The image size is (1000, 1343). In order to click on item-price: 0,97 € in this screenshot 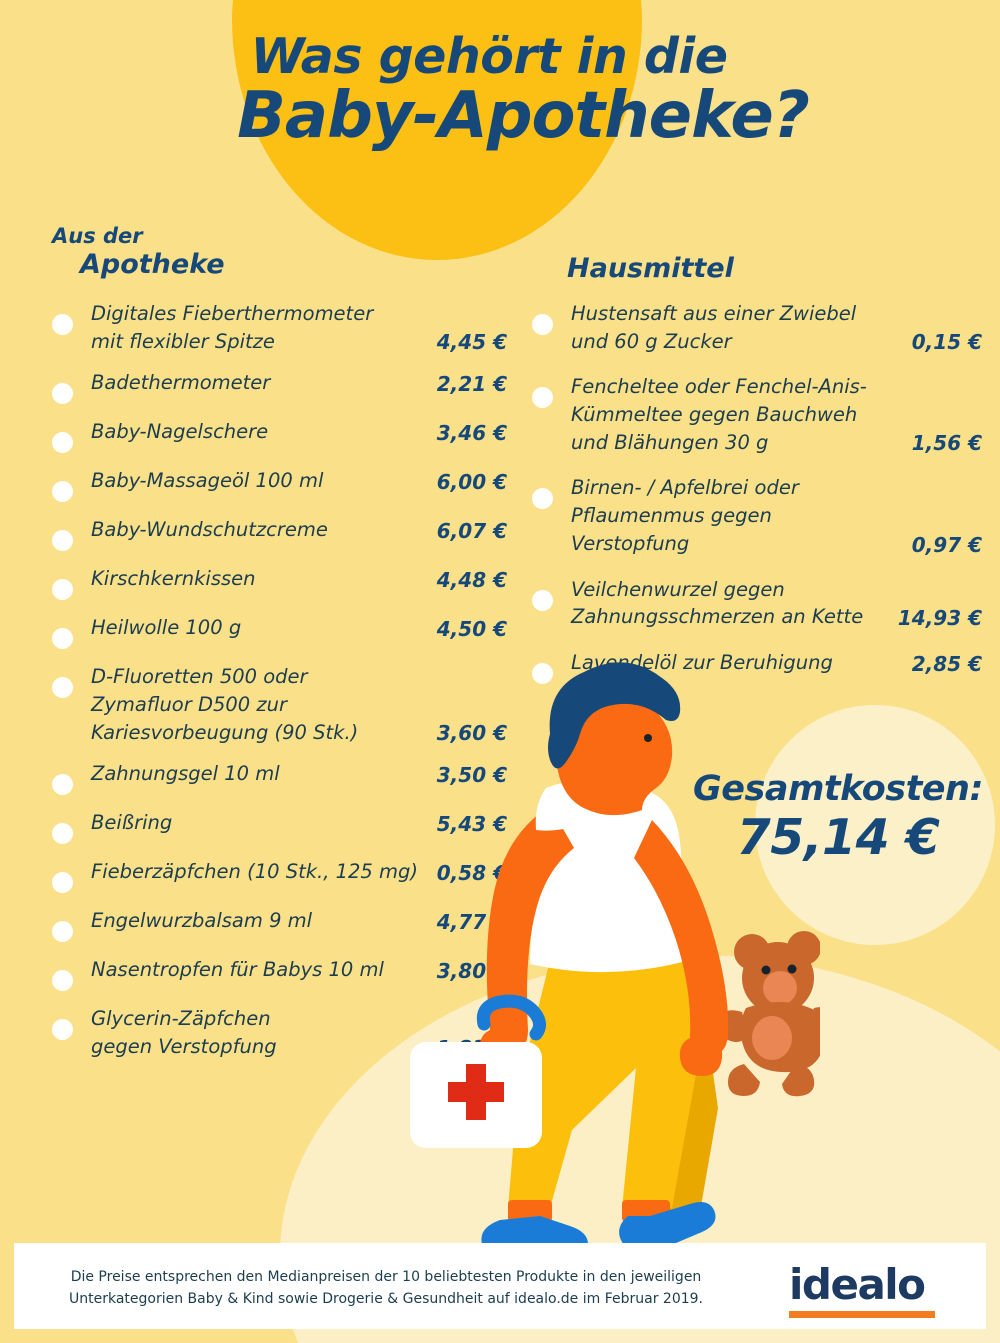, I will do `click(946, 544)`.